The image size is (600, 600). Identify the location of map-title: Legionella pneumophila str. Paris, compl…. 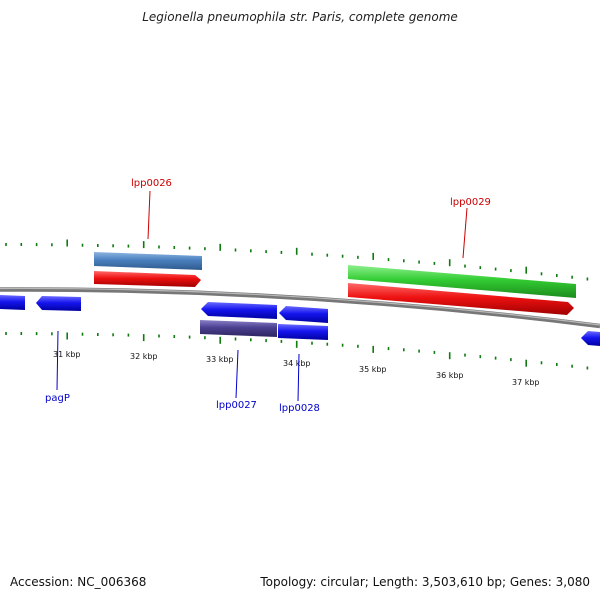
(300, 17).